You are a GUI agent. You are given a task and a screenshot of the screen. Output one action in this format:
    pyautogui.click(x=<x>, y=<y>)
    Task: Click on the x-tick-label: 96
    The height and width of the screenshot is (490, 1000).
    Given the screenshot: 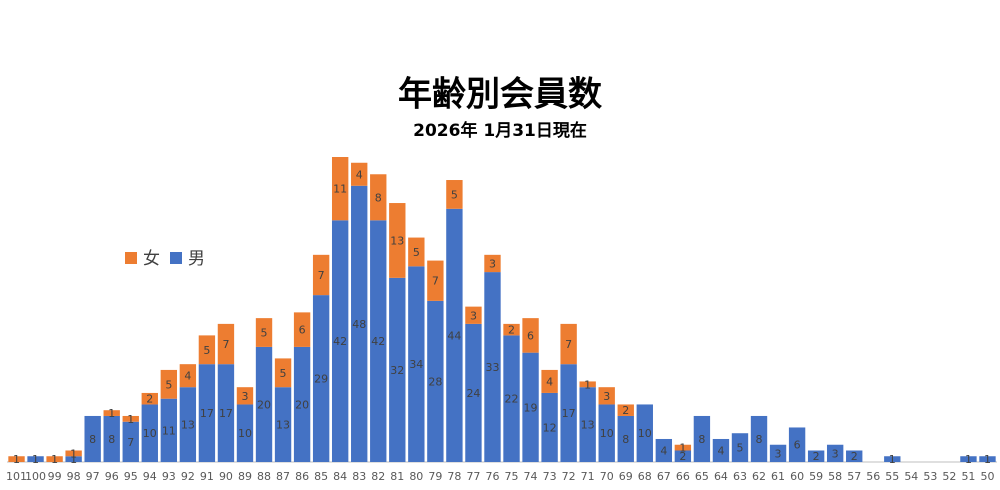 What is the action you would take?
    pyautogui.click(x=112, y=476)
    